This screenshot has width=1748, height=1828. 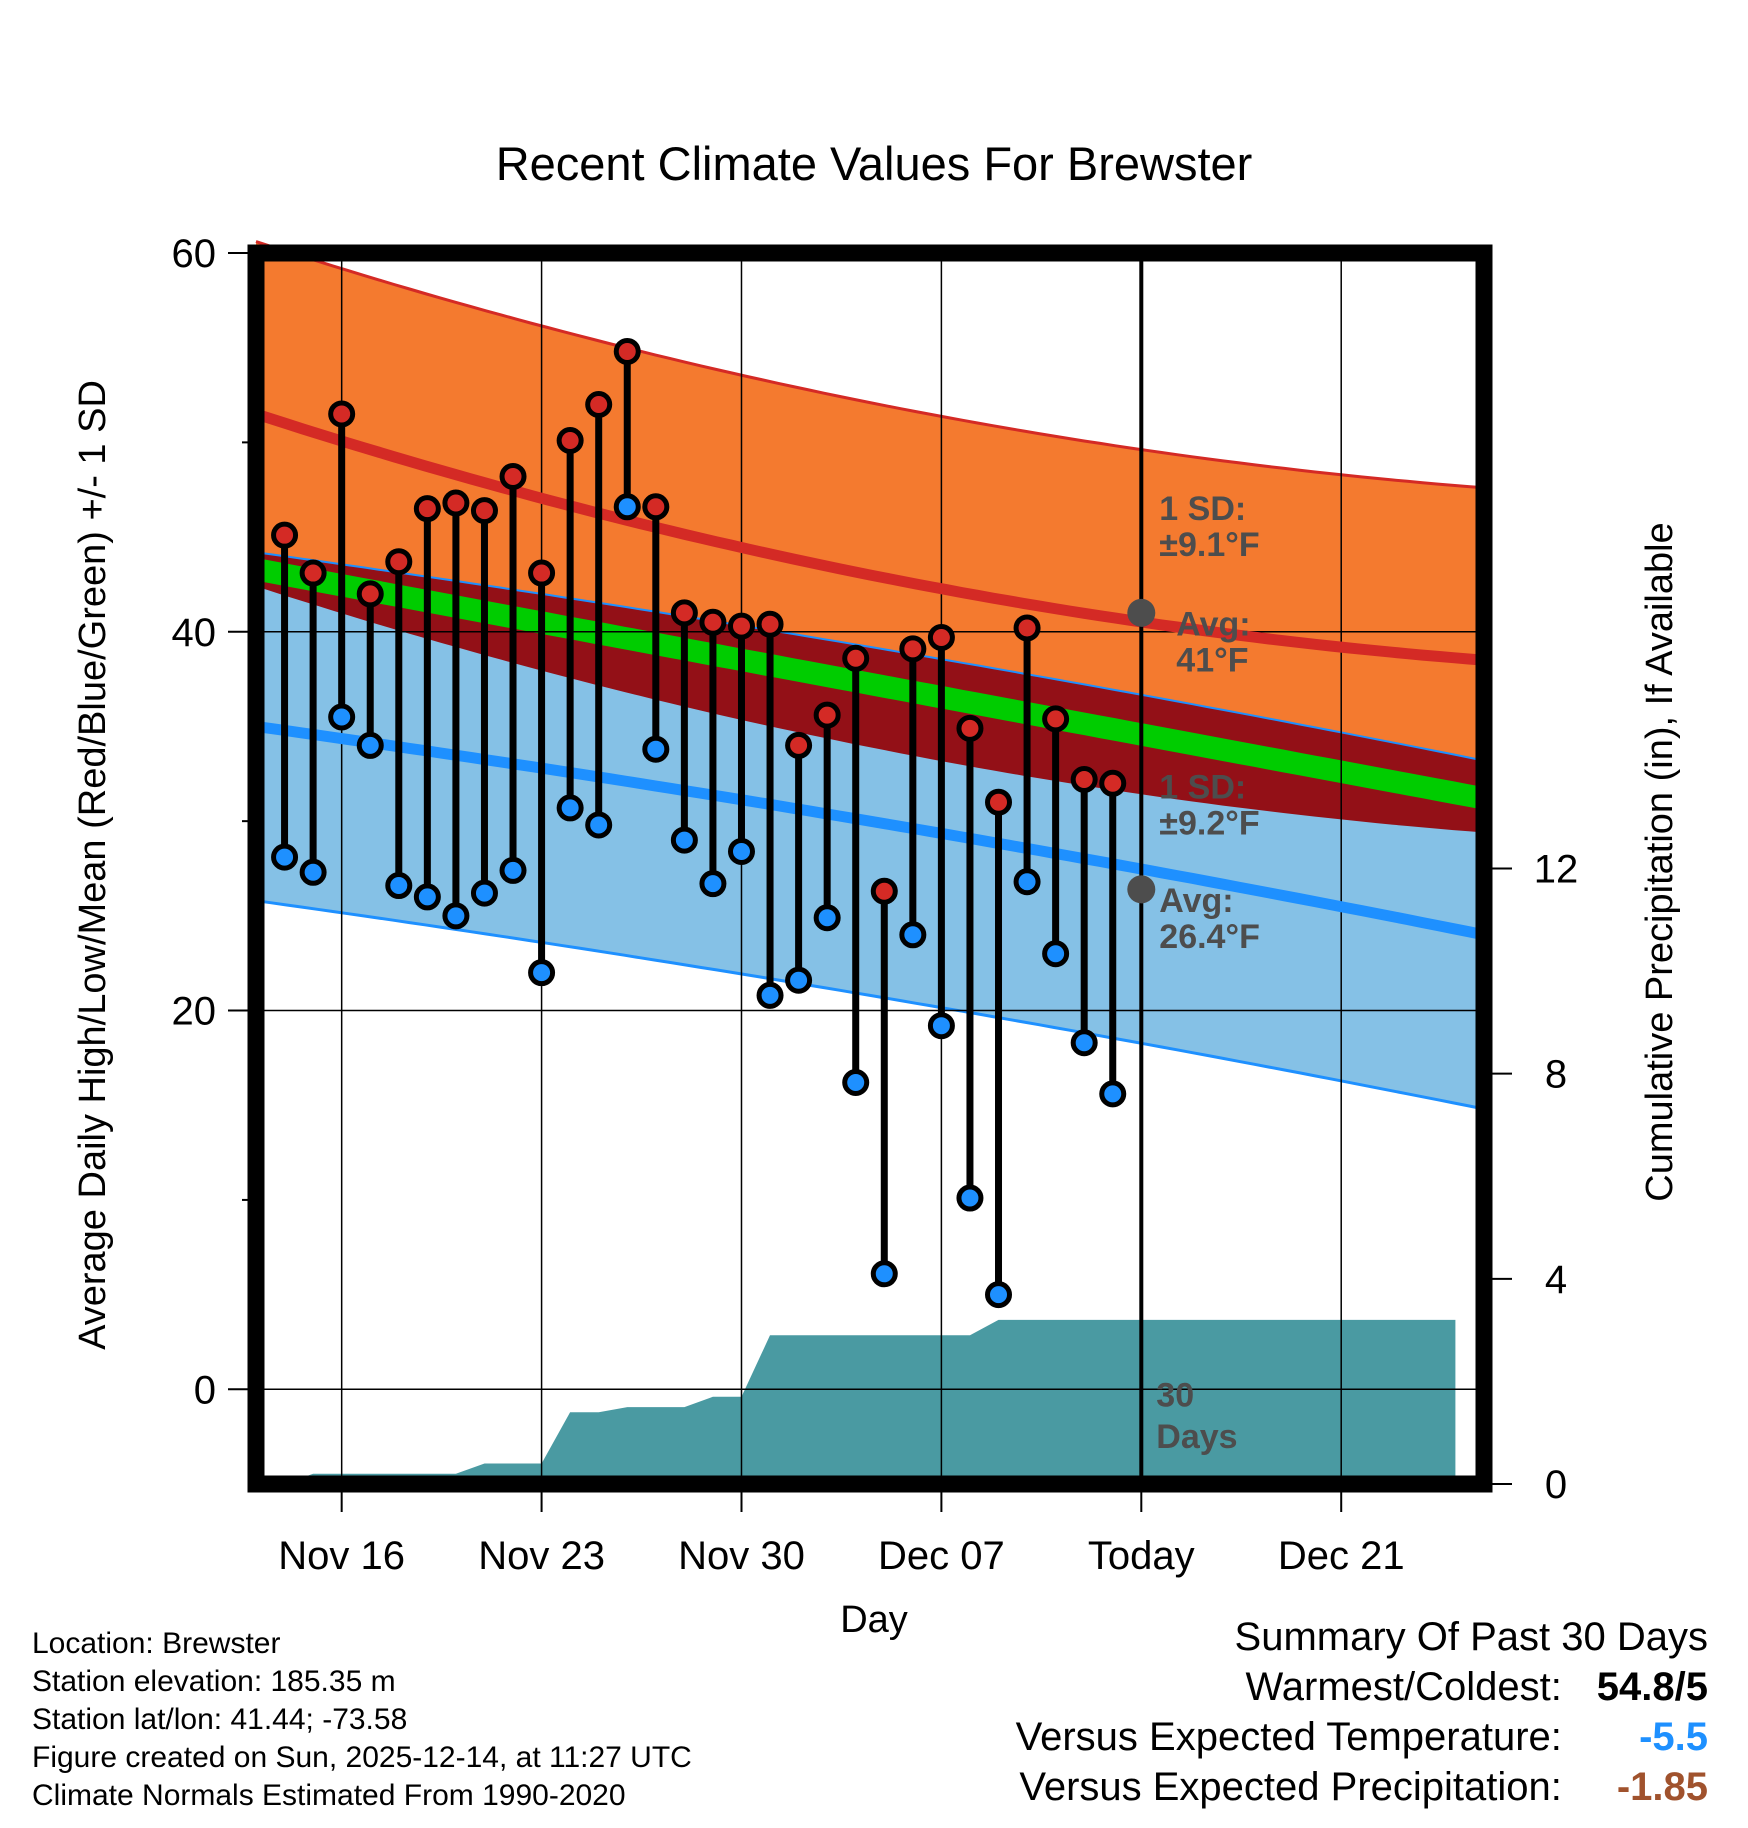 I want to click on window-label-count: 30, so click(x=1175, y=1395).